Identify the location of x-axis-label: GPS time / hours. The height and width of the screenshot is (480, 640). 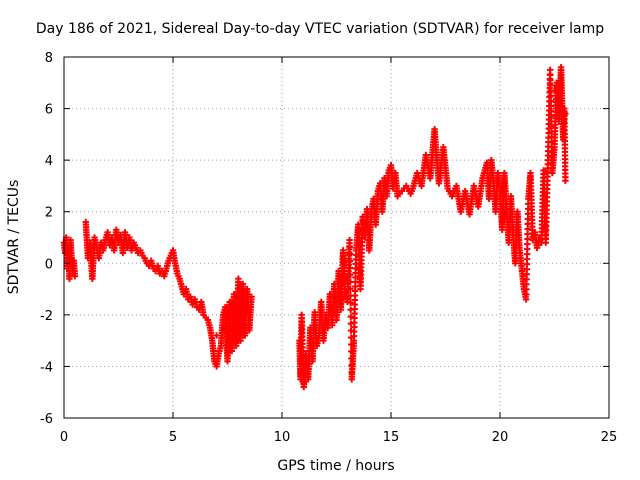
(335, 466).